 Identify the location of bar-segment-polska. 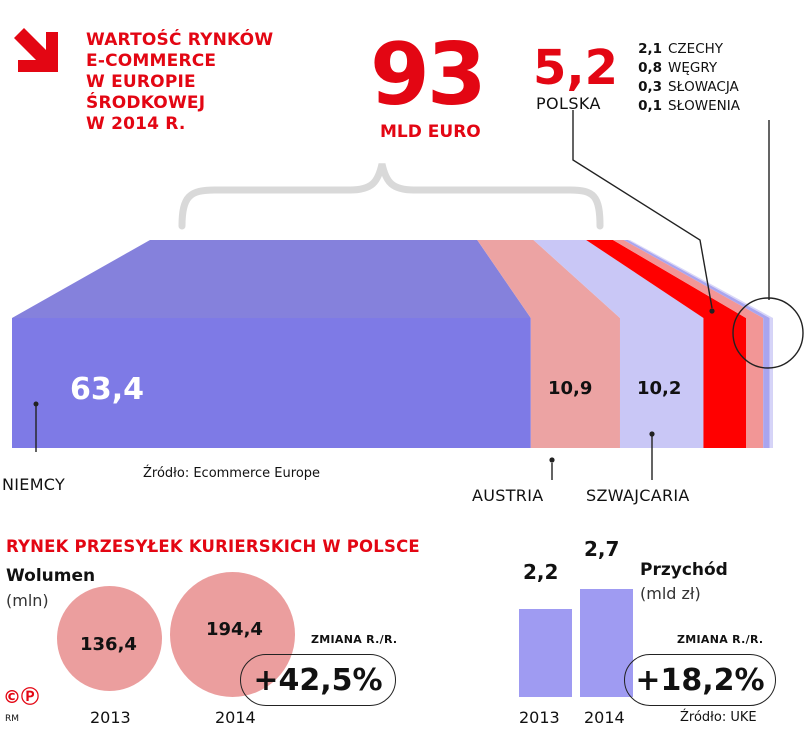
(724, 383).